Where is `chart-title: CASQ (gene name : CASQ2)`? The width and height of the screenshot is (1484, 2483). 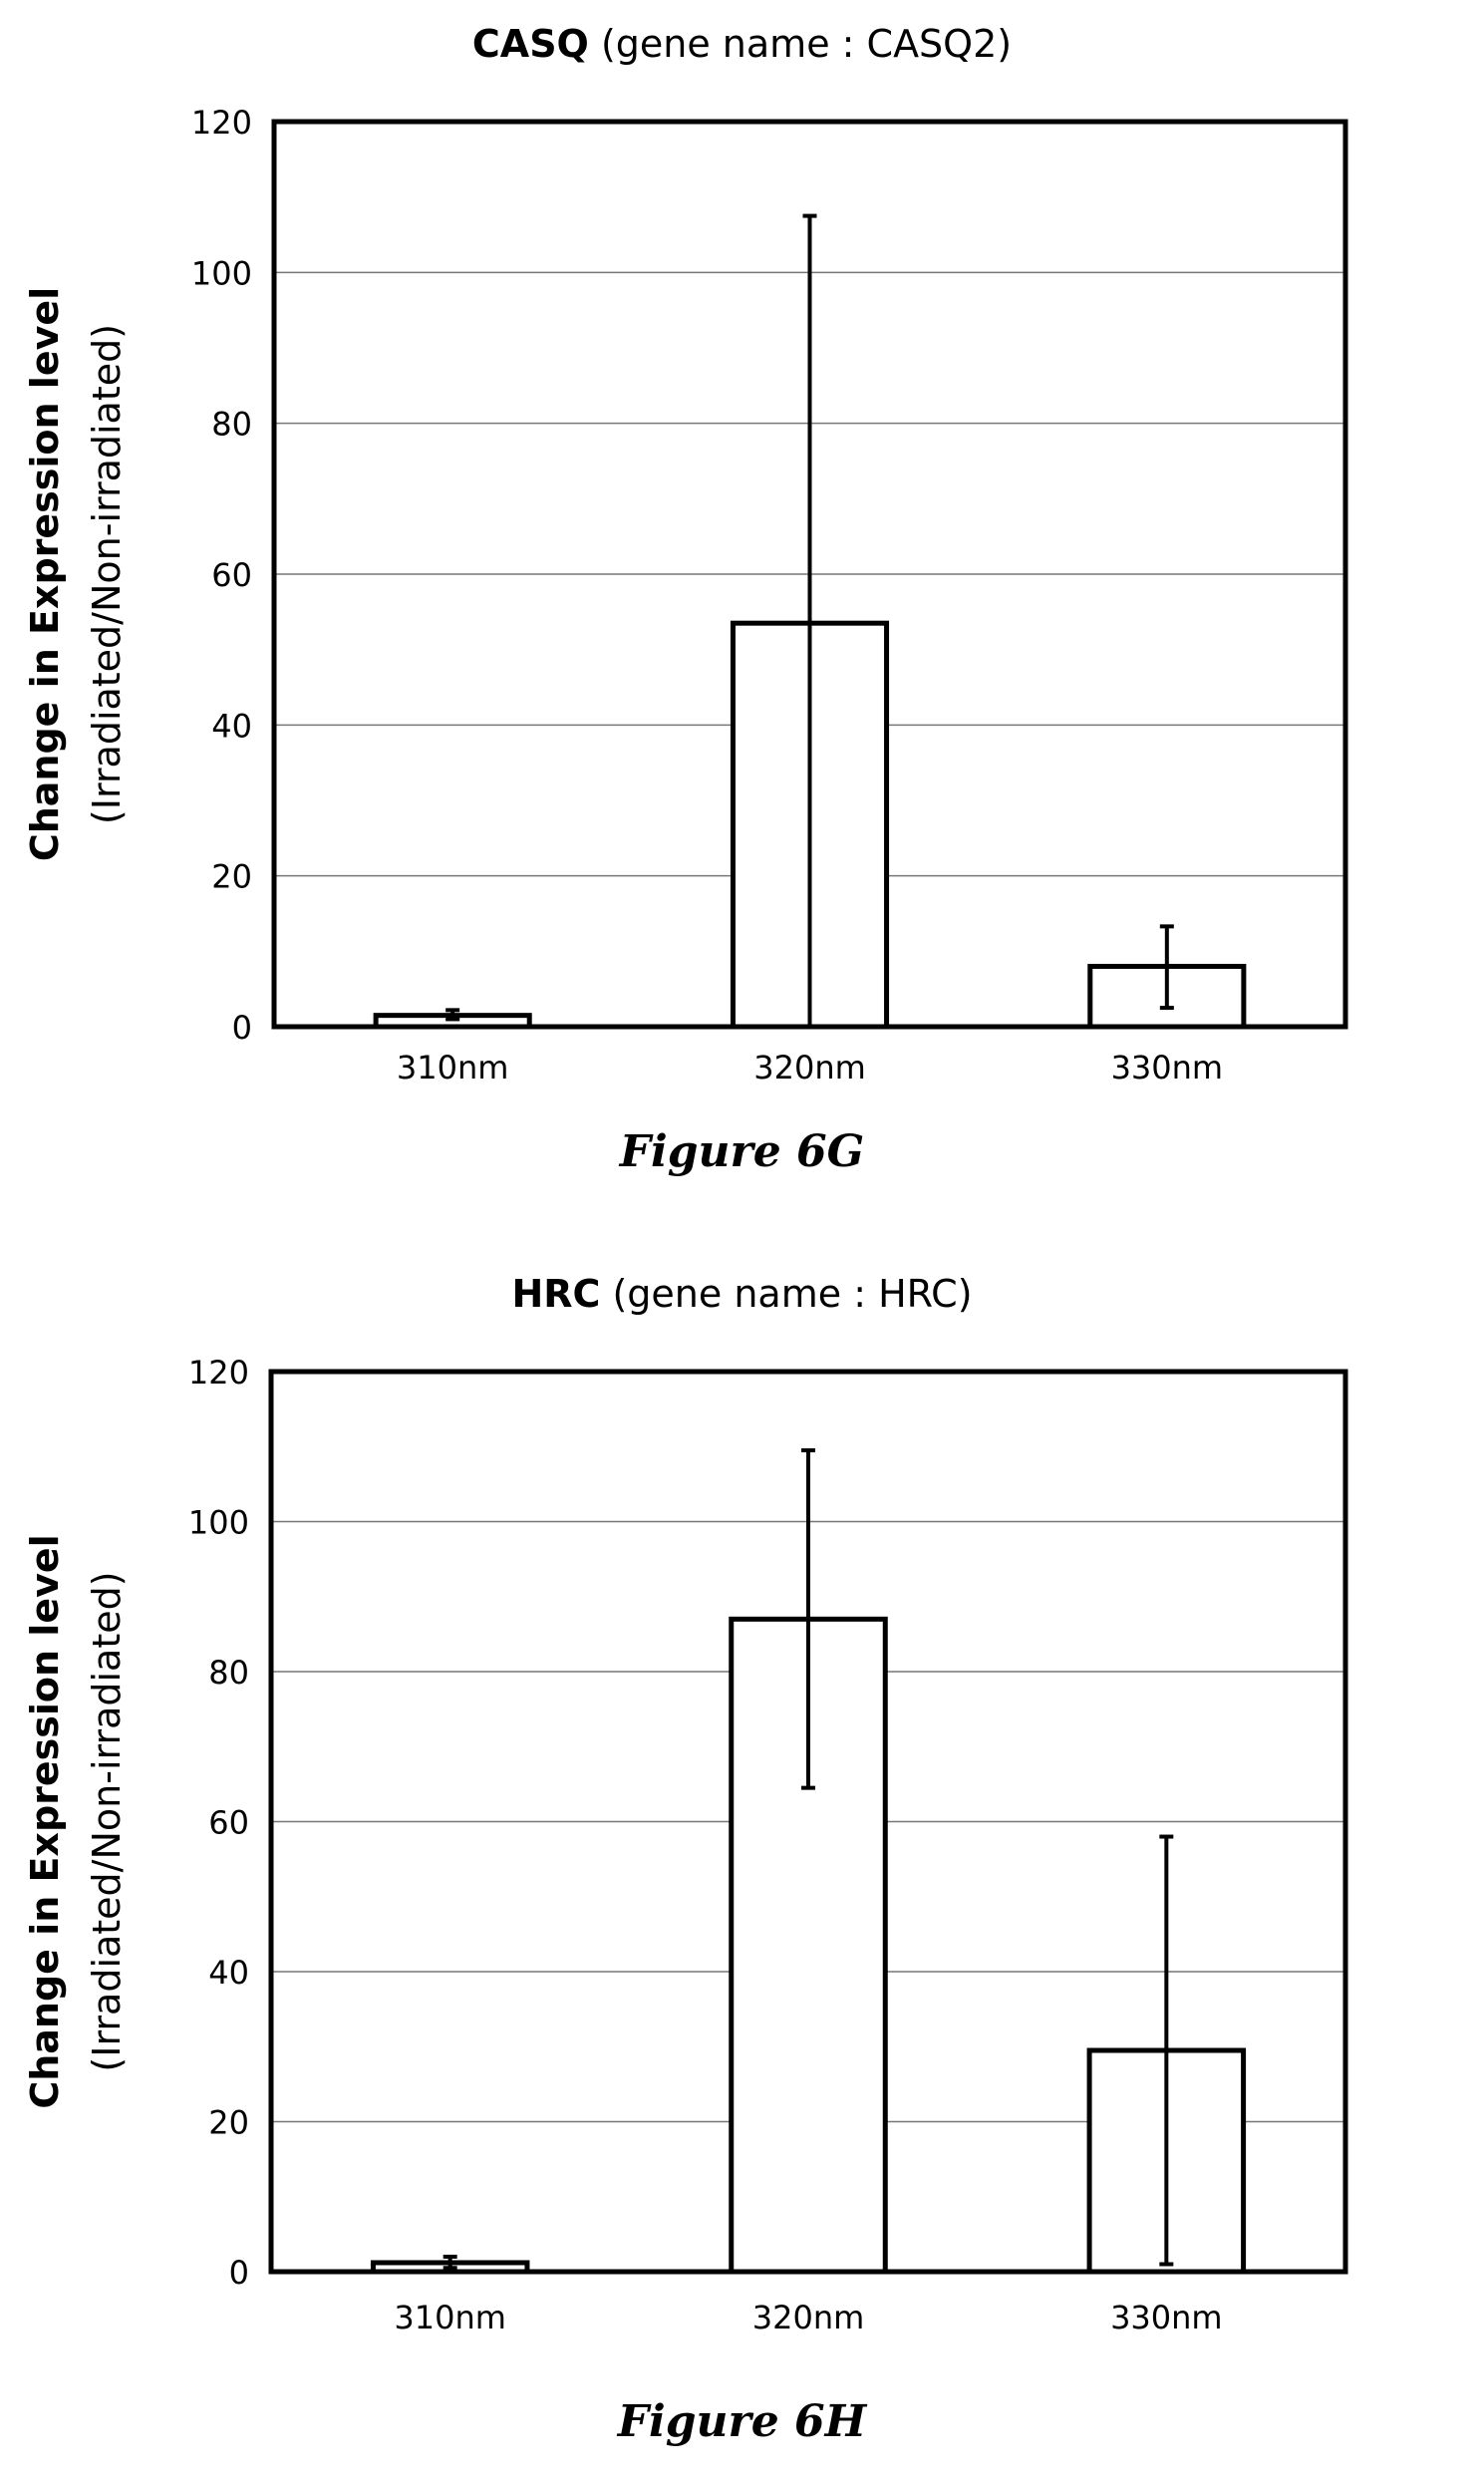
chart-title: CASQ (gene name : CASQ2) is located at coordinates (742, 44).